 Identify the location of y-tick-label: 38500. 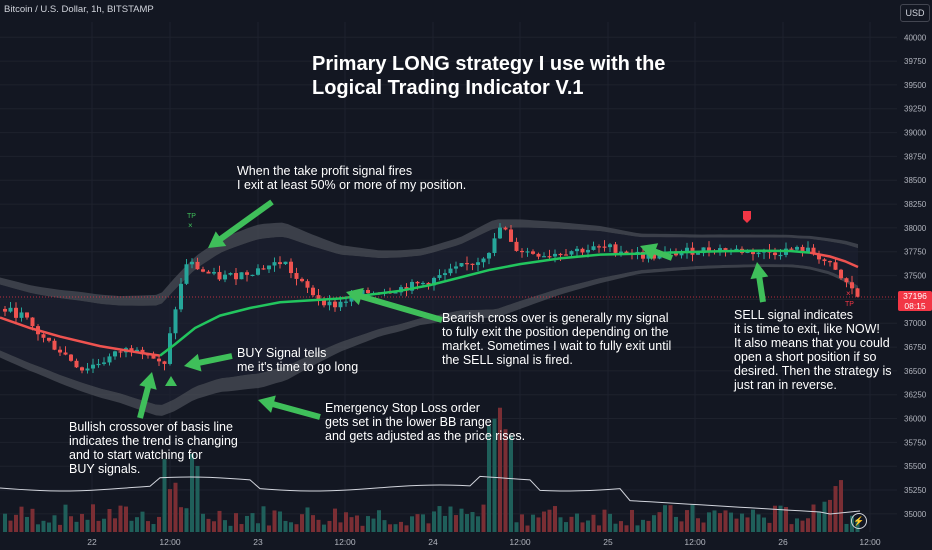
(915, 180).